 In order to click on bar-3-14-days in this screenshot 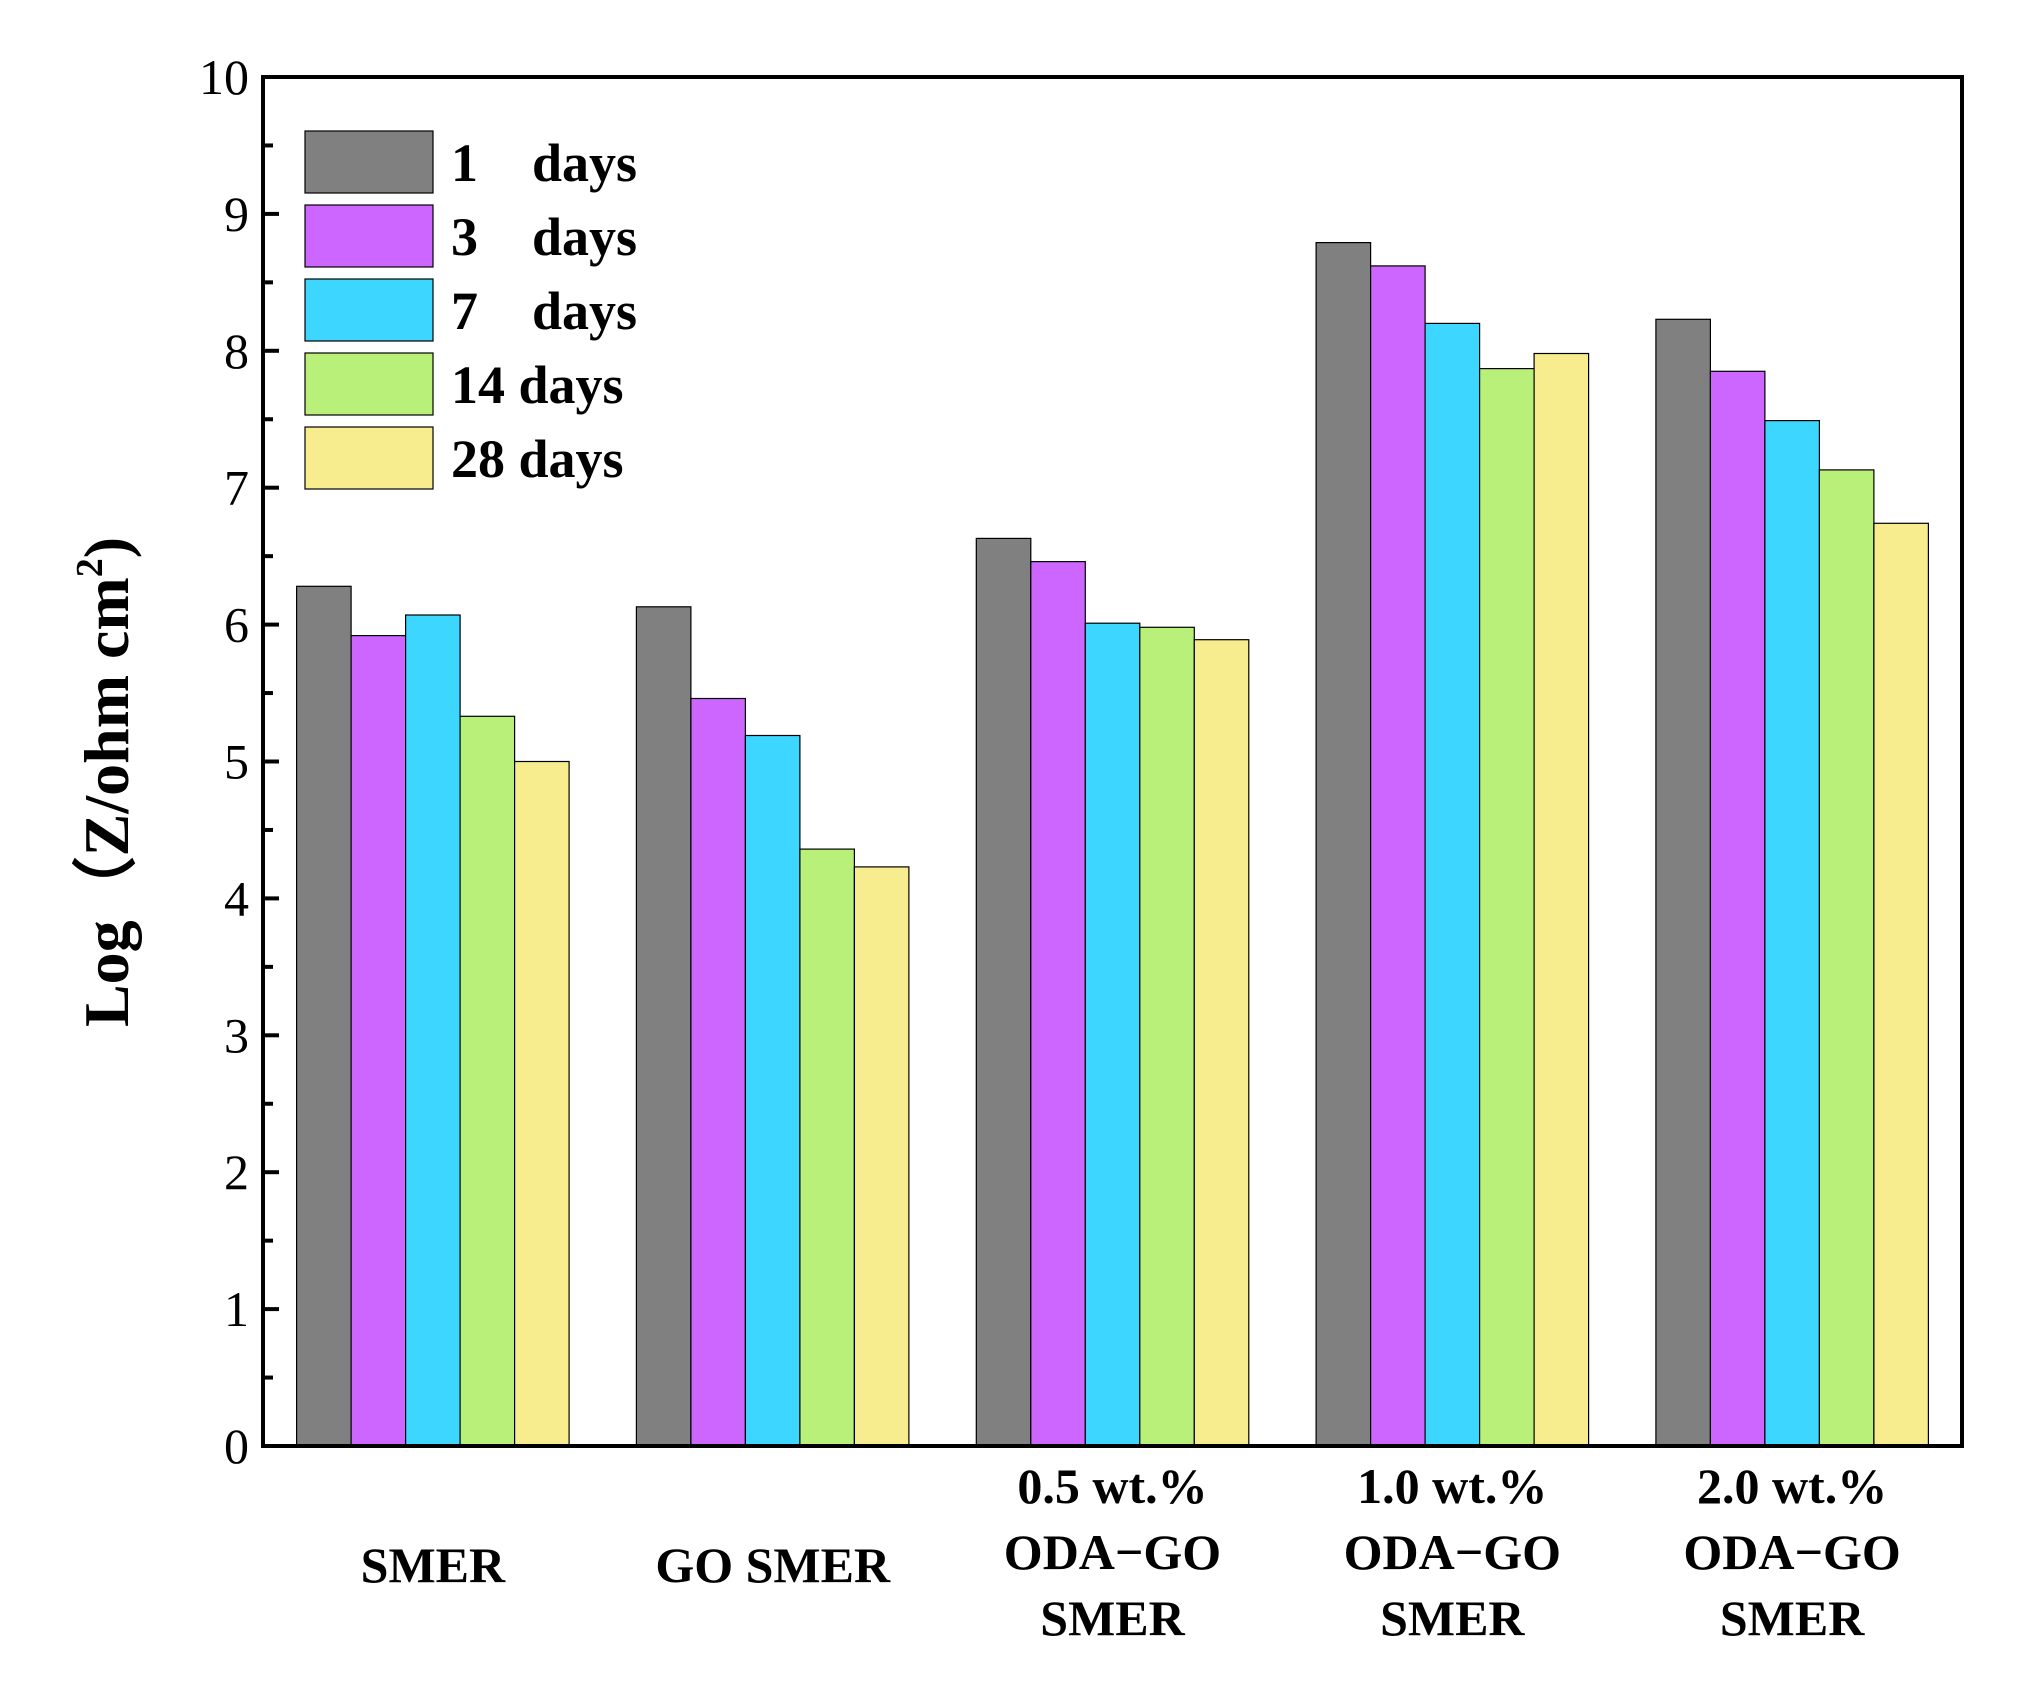, I will do `click(1167, 1036)`.